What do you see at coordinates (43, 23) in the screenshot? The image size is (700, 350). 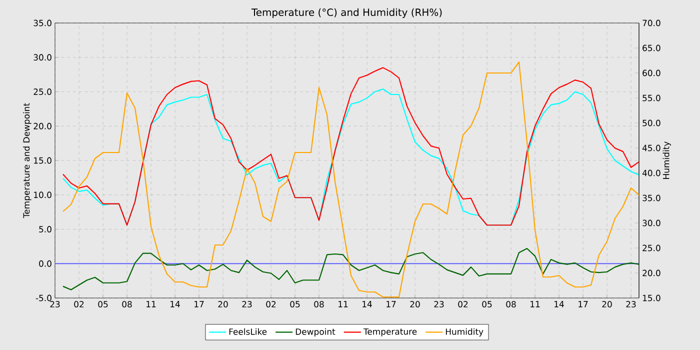 I see `y-tick-label: 35.0` at bounding box center [43, 23].